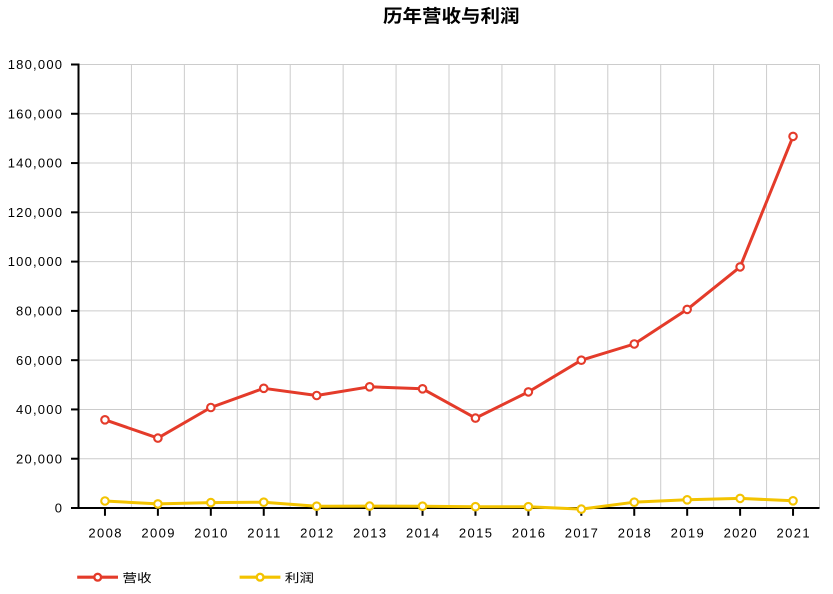 The image size is (833, 594). I want to click on svg-text: 100,000, so click(35, 261).